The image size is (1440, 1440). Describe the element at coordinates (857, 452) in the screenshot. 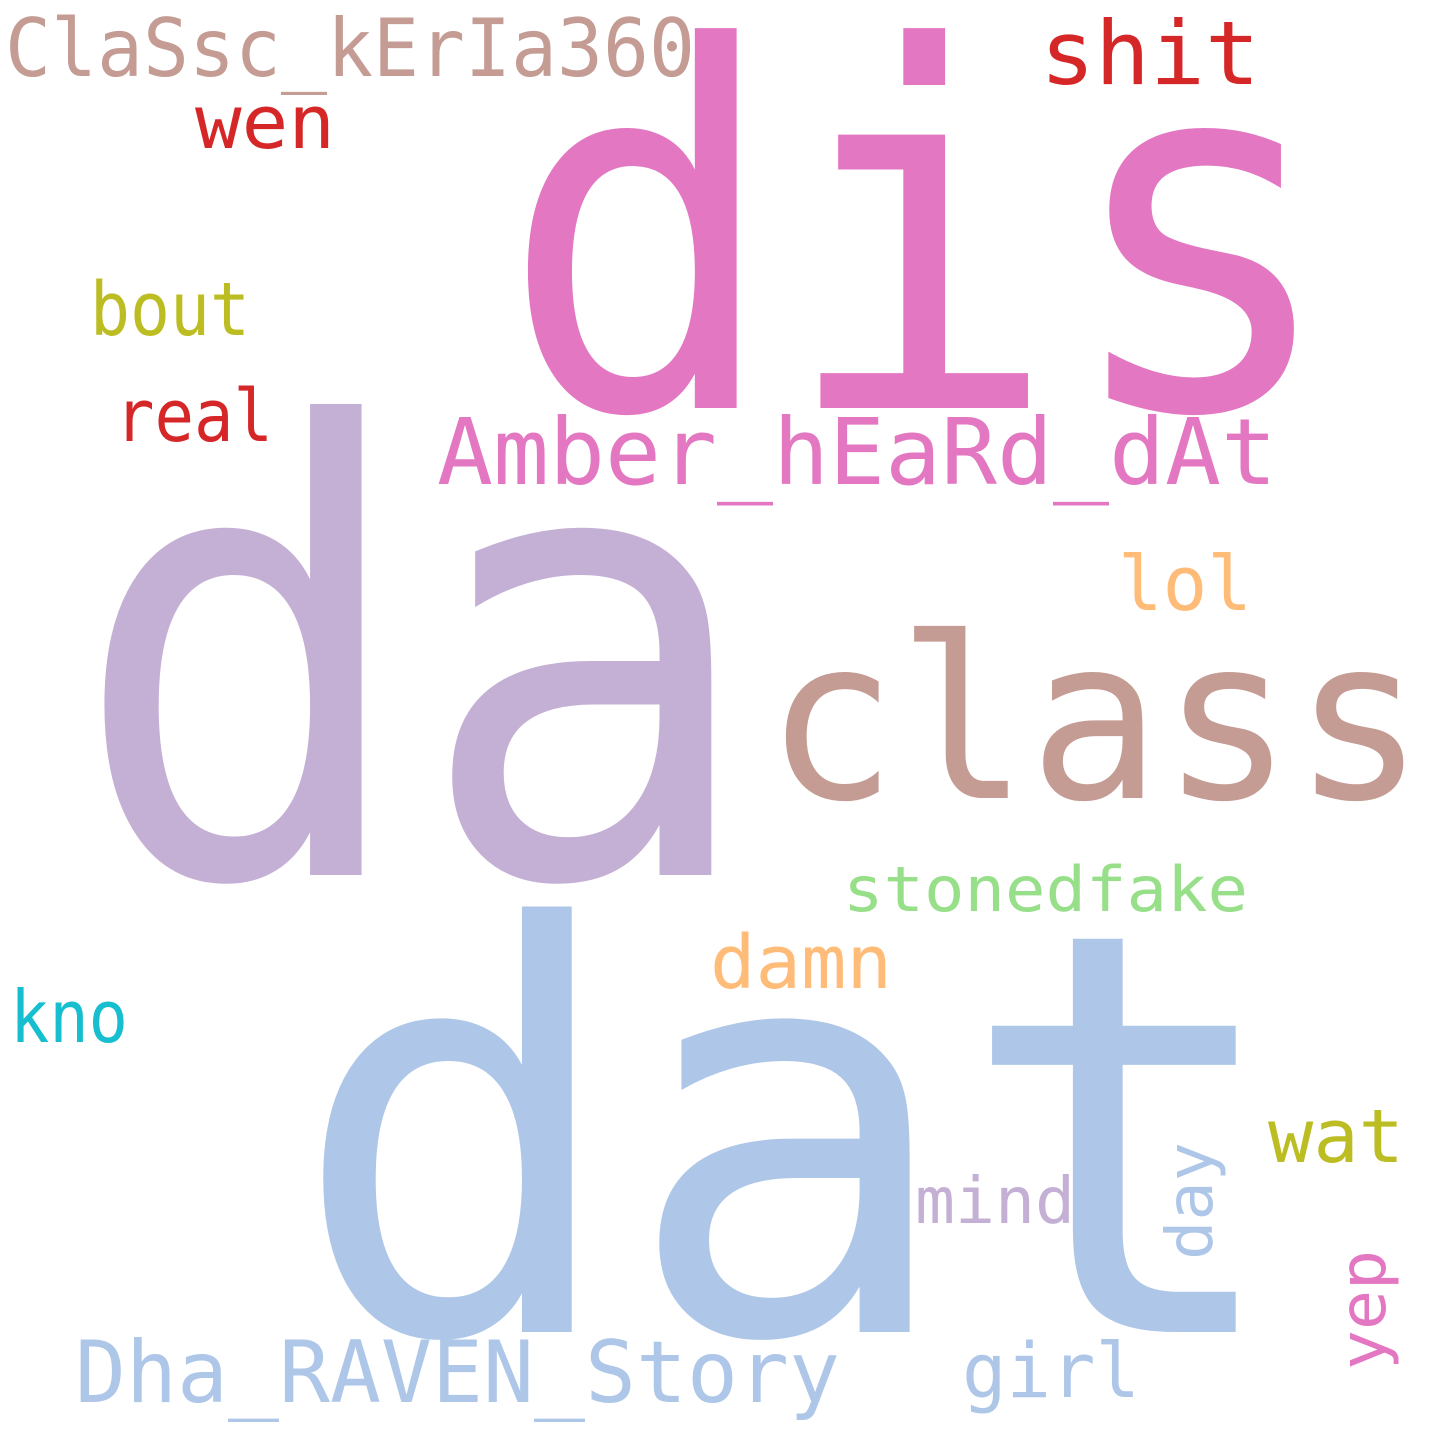

I see `word-amber-heard-dat: Amber_hEaRd_dAt` at that location.